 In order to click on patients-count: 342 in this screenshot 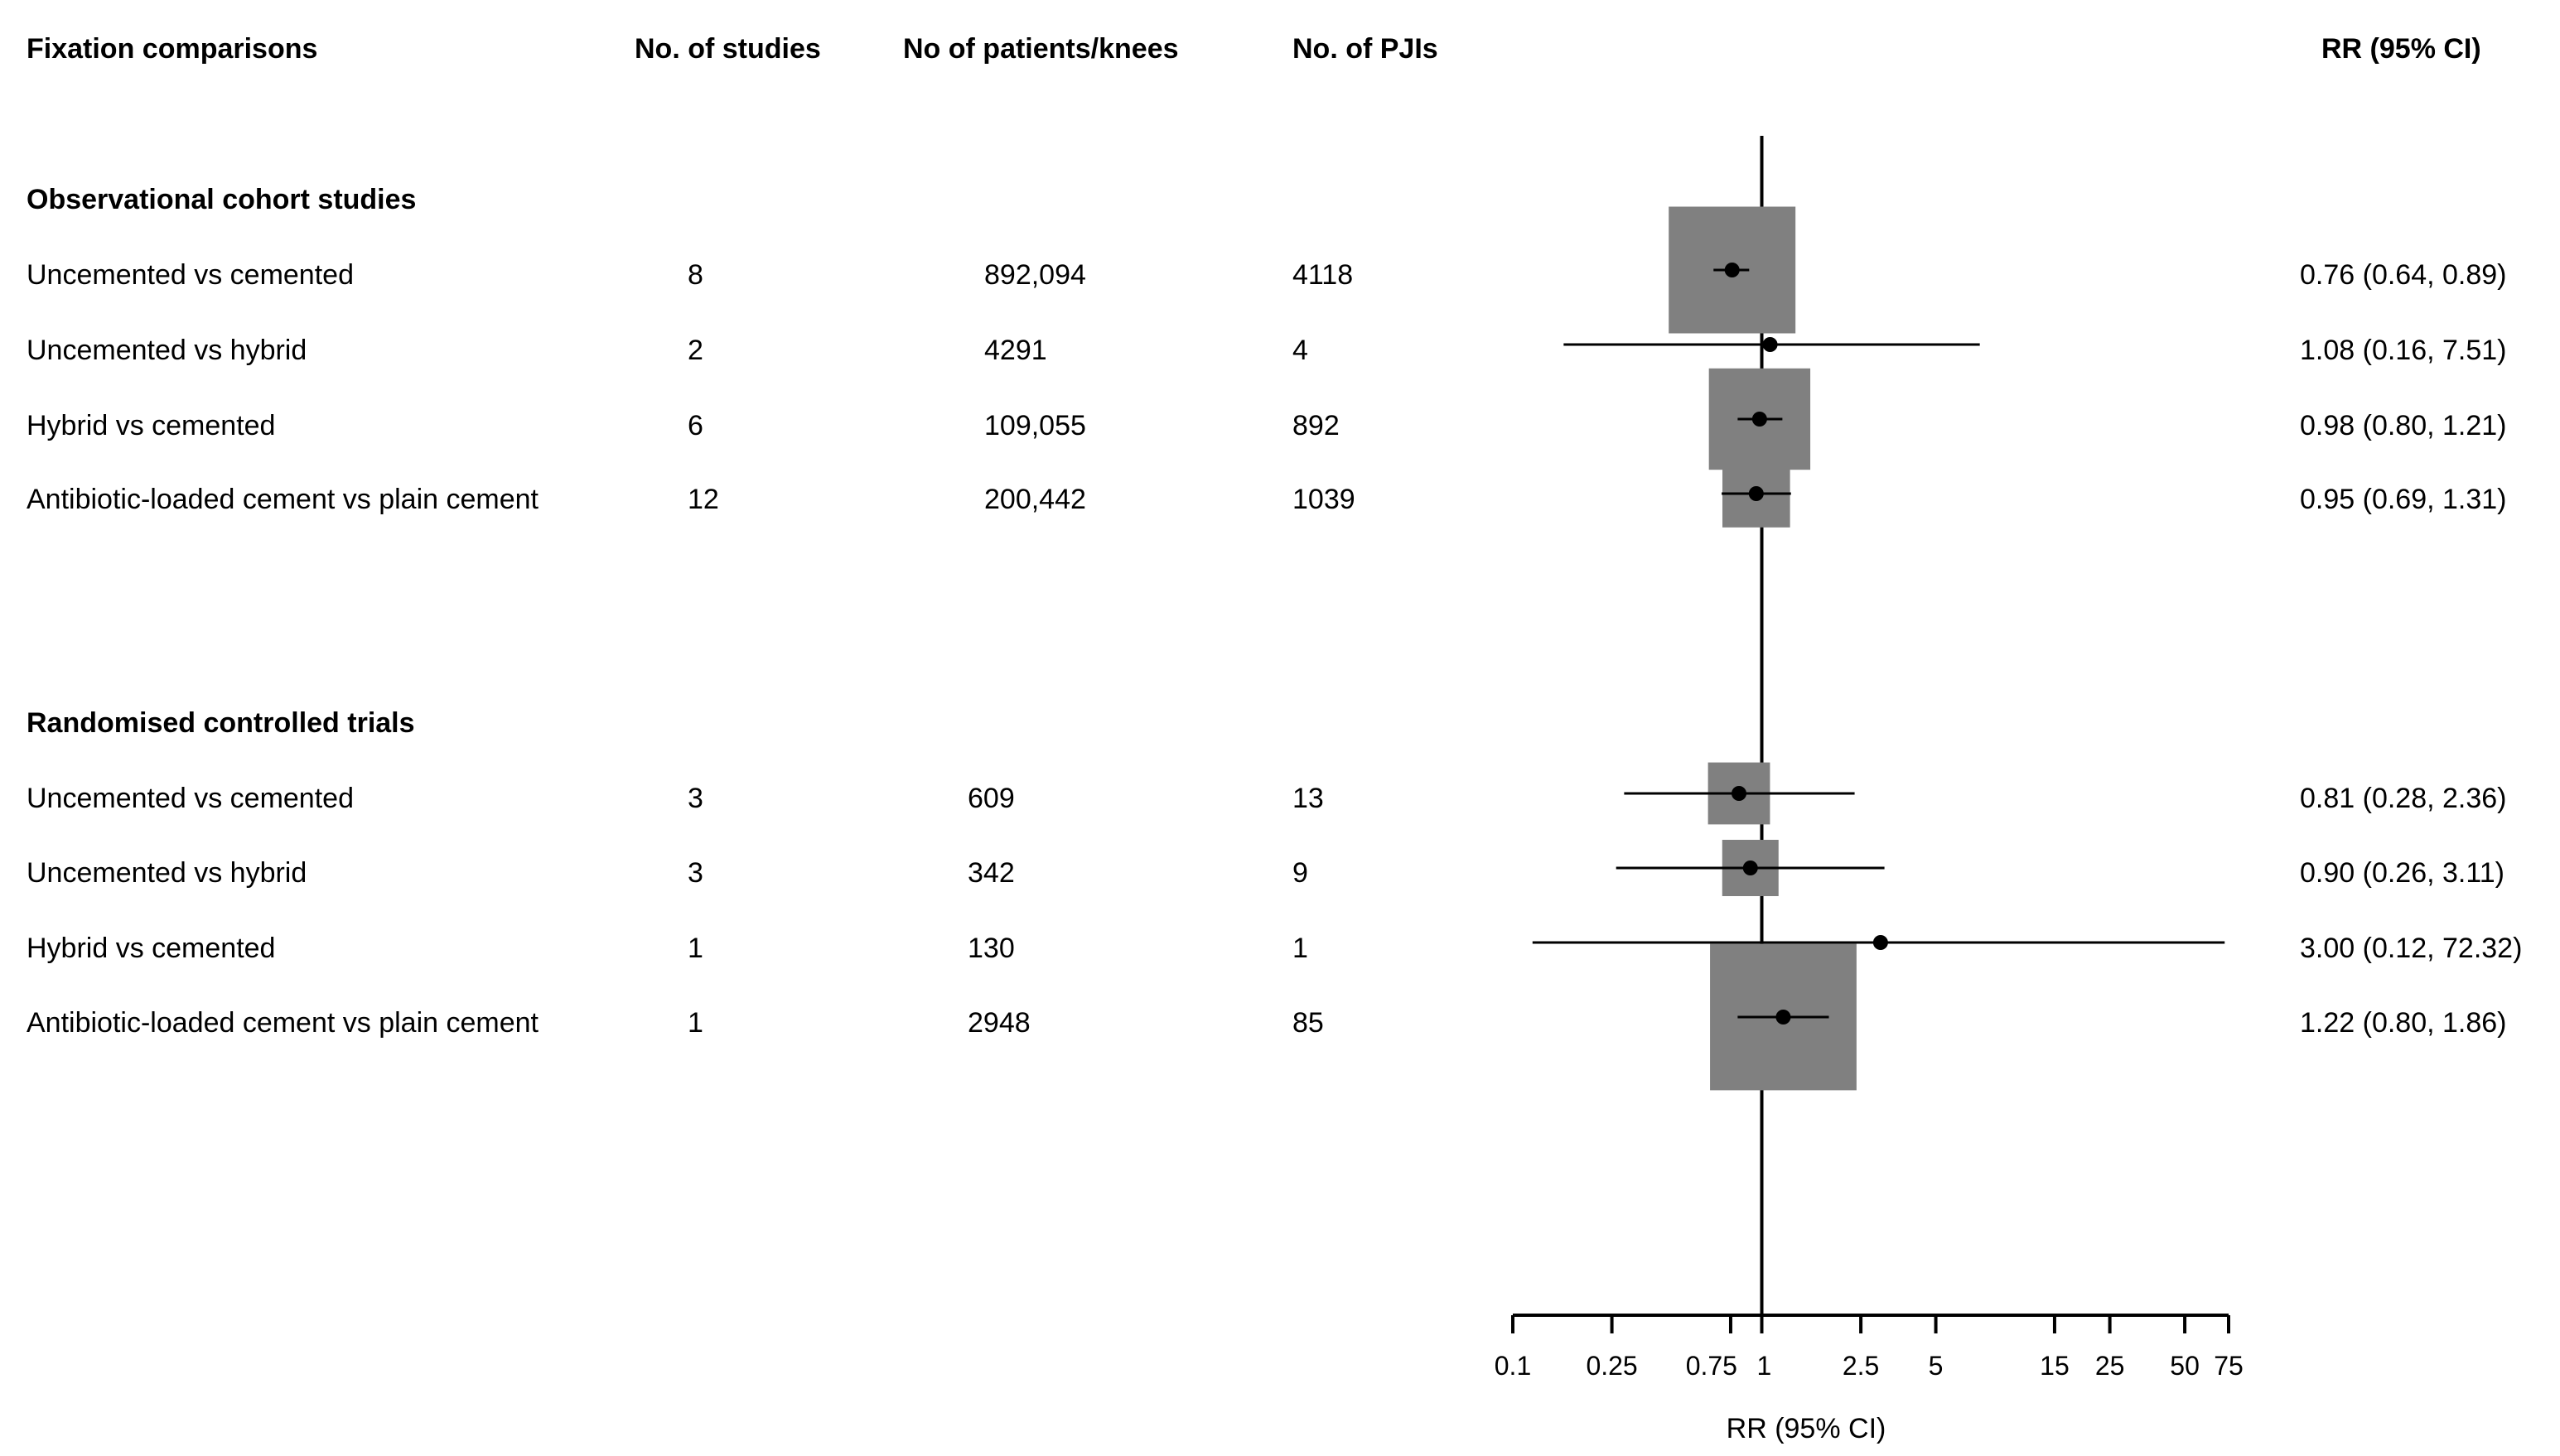, I will do `click(991, 873)`.